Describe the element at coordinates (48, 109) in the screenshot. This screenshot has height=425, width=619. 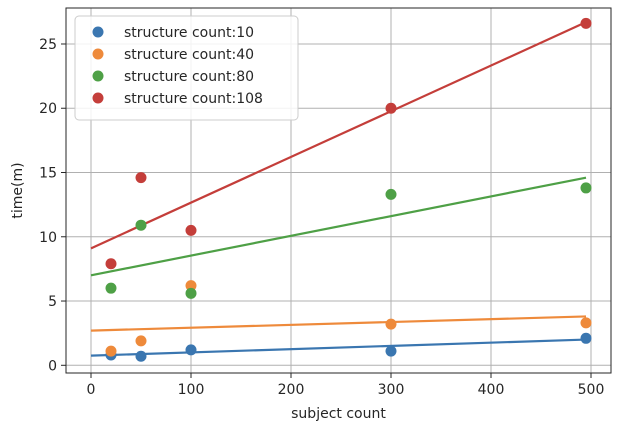
I see `y-tick-label: 20` at that location.